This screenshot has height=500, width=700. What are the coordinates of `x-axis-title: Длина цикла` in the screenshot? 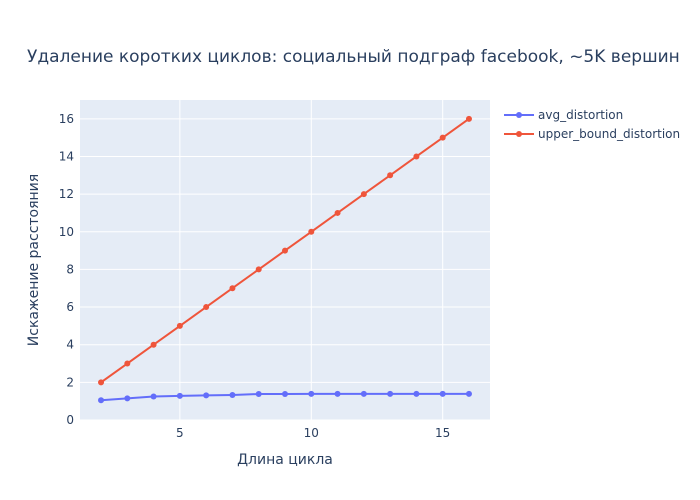 It's located at (285, 460).